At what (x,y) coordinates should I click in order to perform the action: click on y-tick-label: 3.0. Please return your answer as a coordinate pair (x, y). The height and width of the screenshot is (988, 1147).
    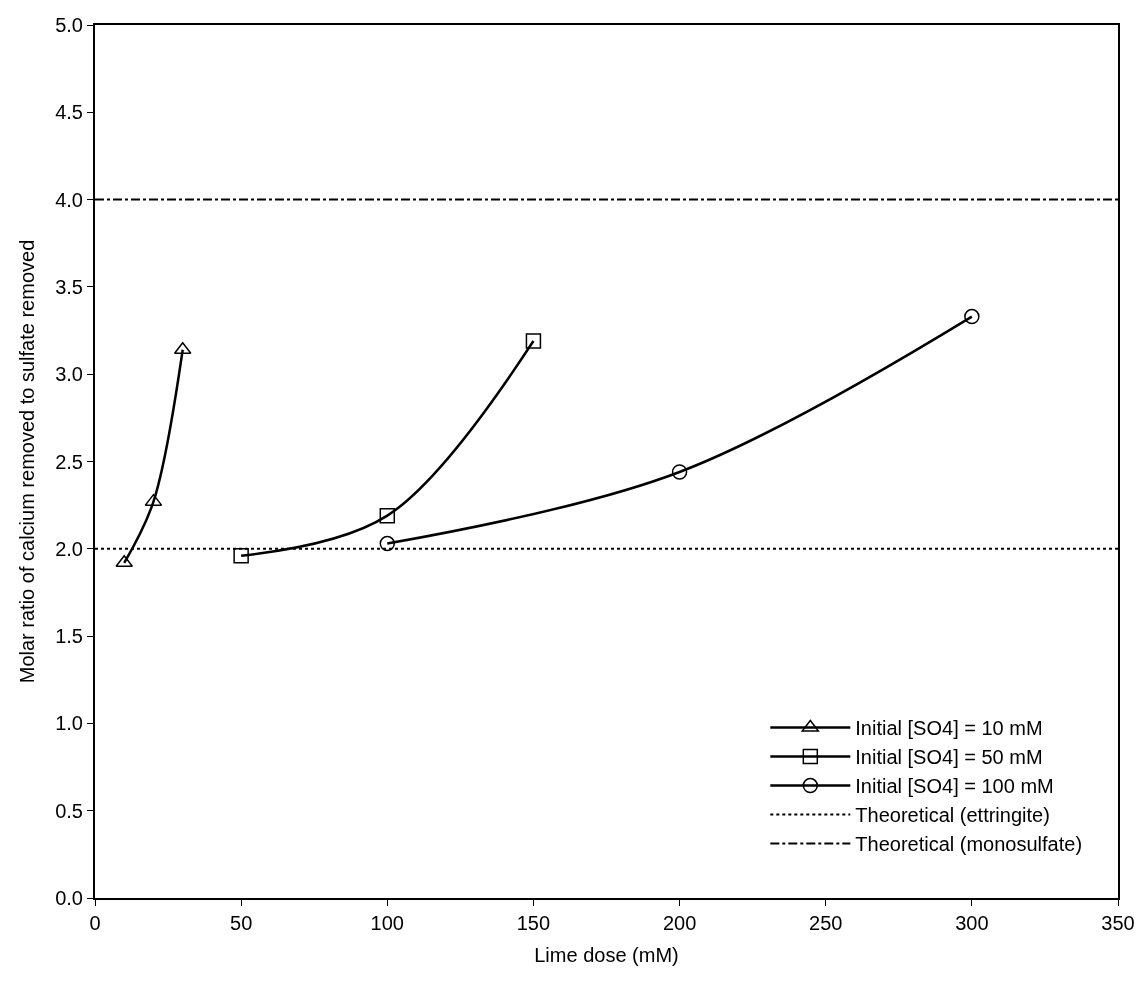
    Looking at the image, I should click on (69, 374).